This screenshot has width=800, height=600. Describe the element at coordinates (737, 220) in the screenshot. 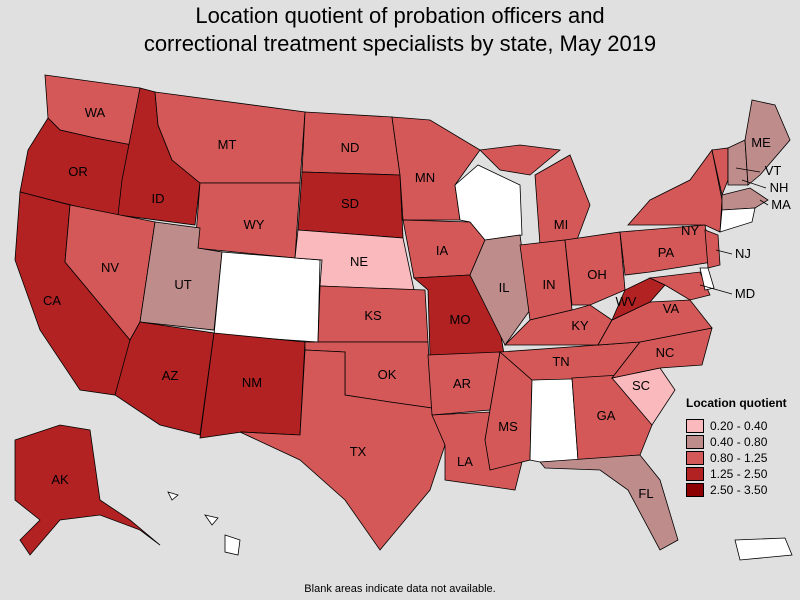

I see `state-ct-ri` at that location.